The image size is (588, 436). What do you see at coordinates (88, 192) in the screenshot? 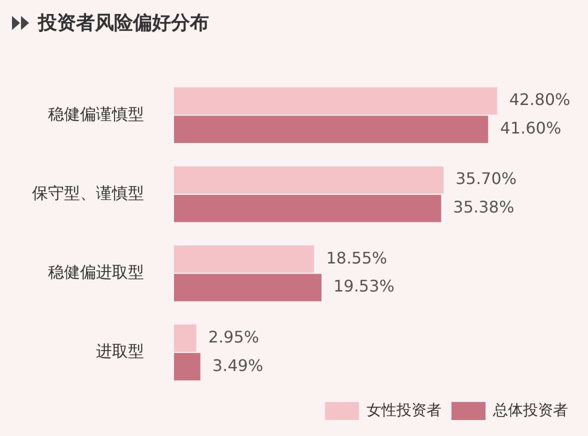
I see `y-tick-label: 保守型、谨慎型` at bounding box center [88, 192].